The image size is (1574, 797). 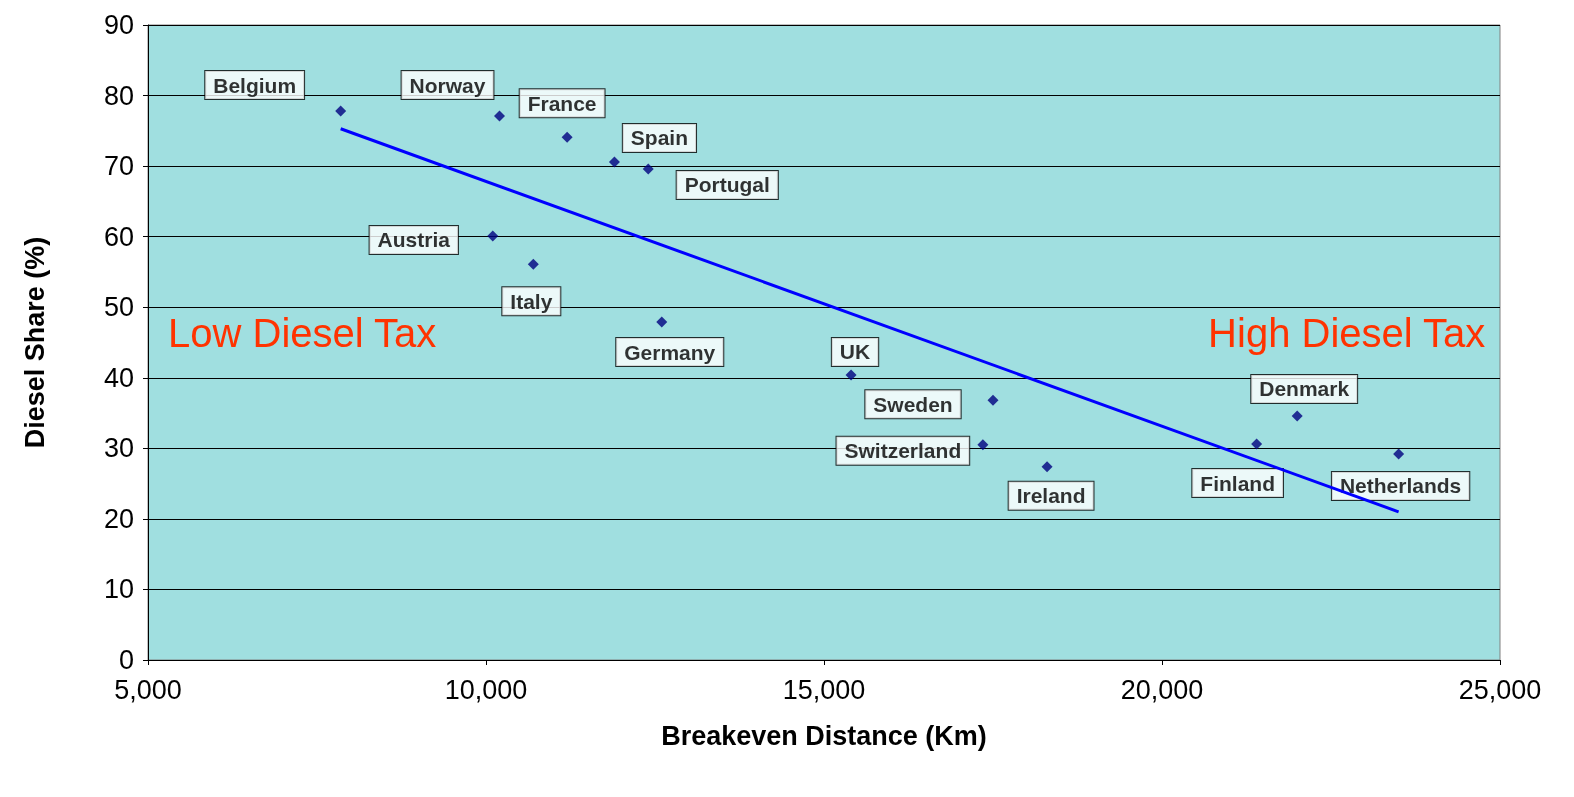 I want to click on x-tick-label: 20,000, so click(x=1162, y=689).